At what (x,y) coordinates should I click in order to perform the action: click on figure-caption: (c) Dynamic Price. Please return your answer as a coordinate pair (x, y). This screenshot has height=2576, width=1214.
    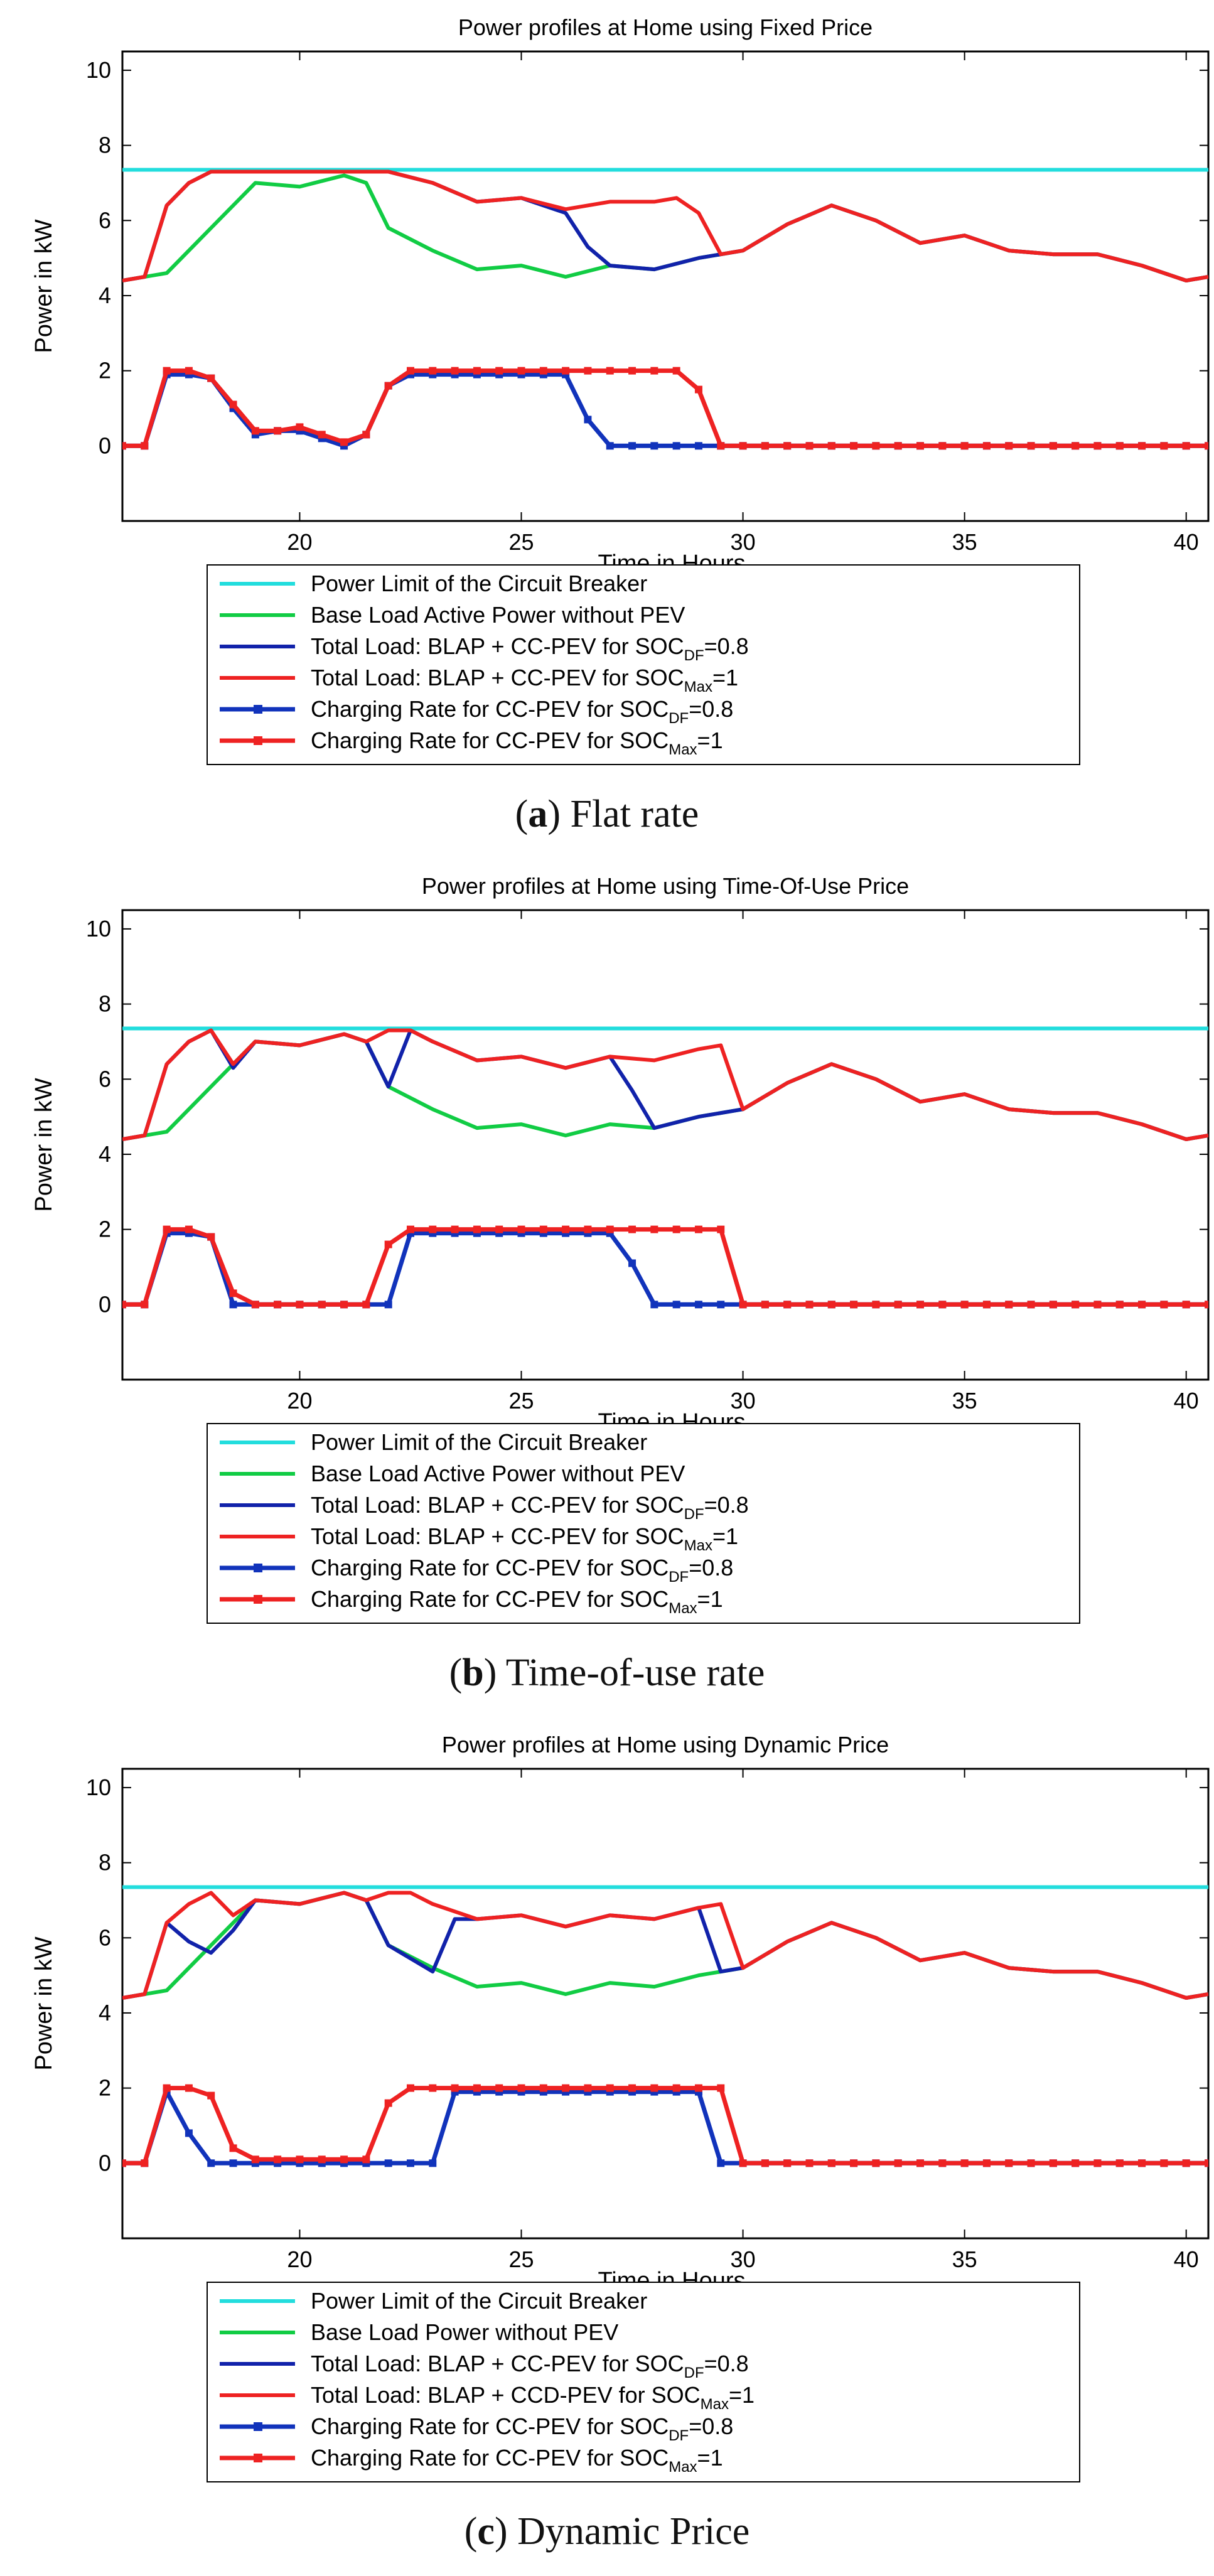
    Looking at the image, I should click on (607, 2531).